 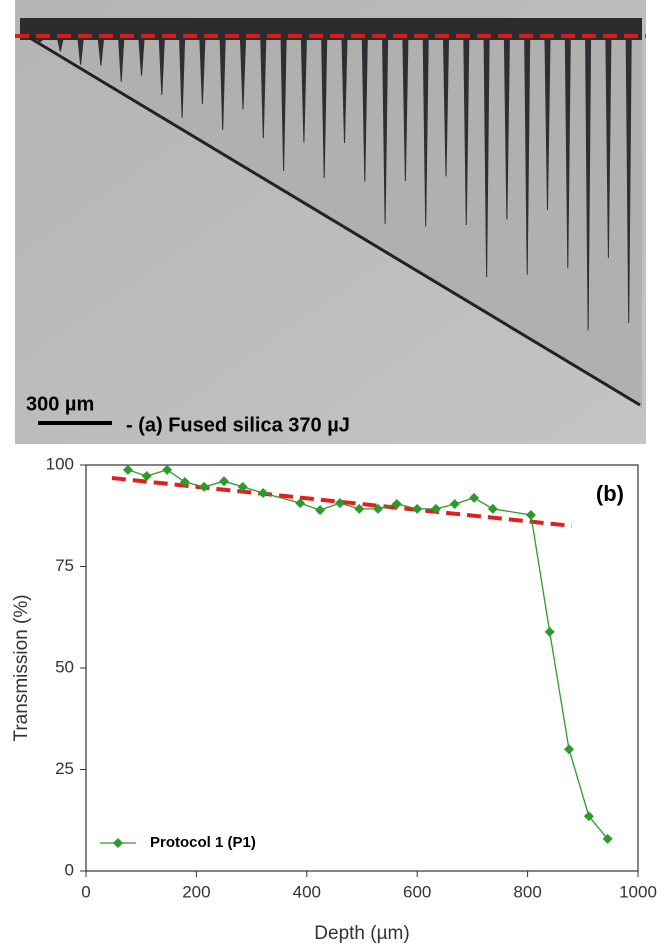 I want to click on x-tick-label: 600, so click(x=417, y=891).